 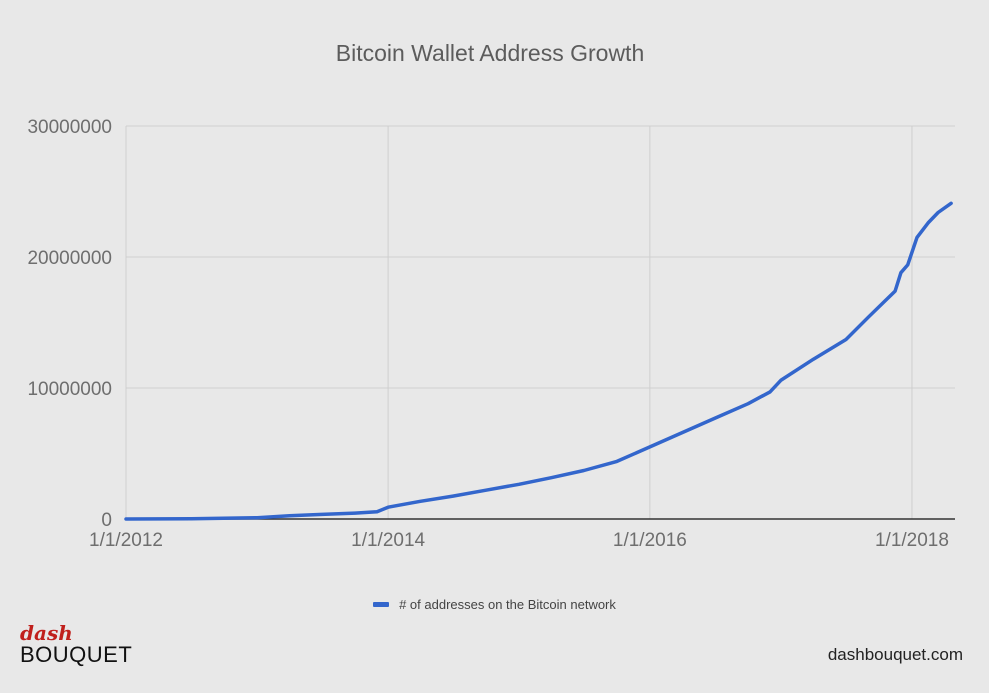 I want to click on y-tick-label: 0, so click(x=106, y=520).